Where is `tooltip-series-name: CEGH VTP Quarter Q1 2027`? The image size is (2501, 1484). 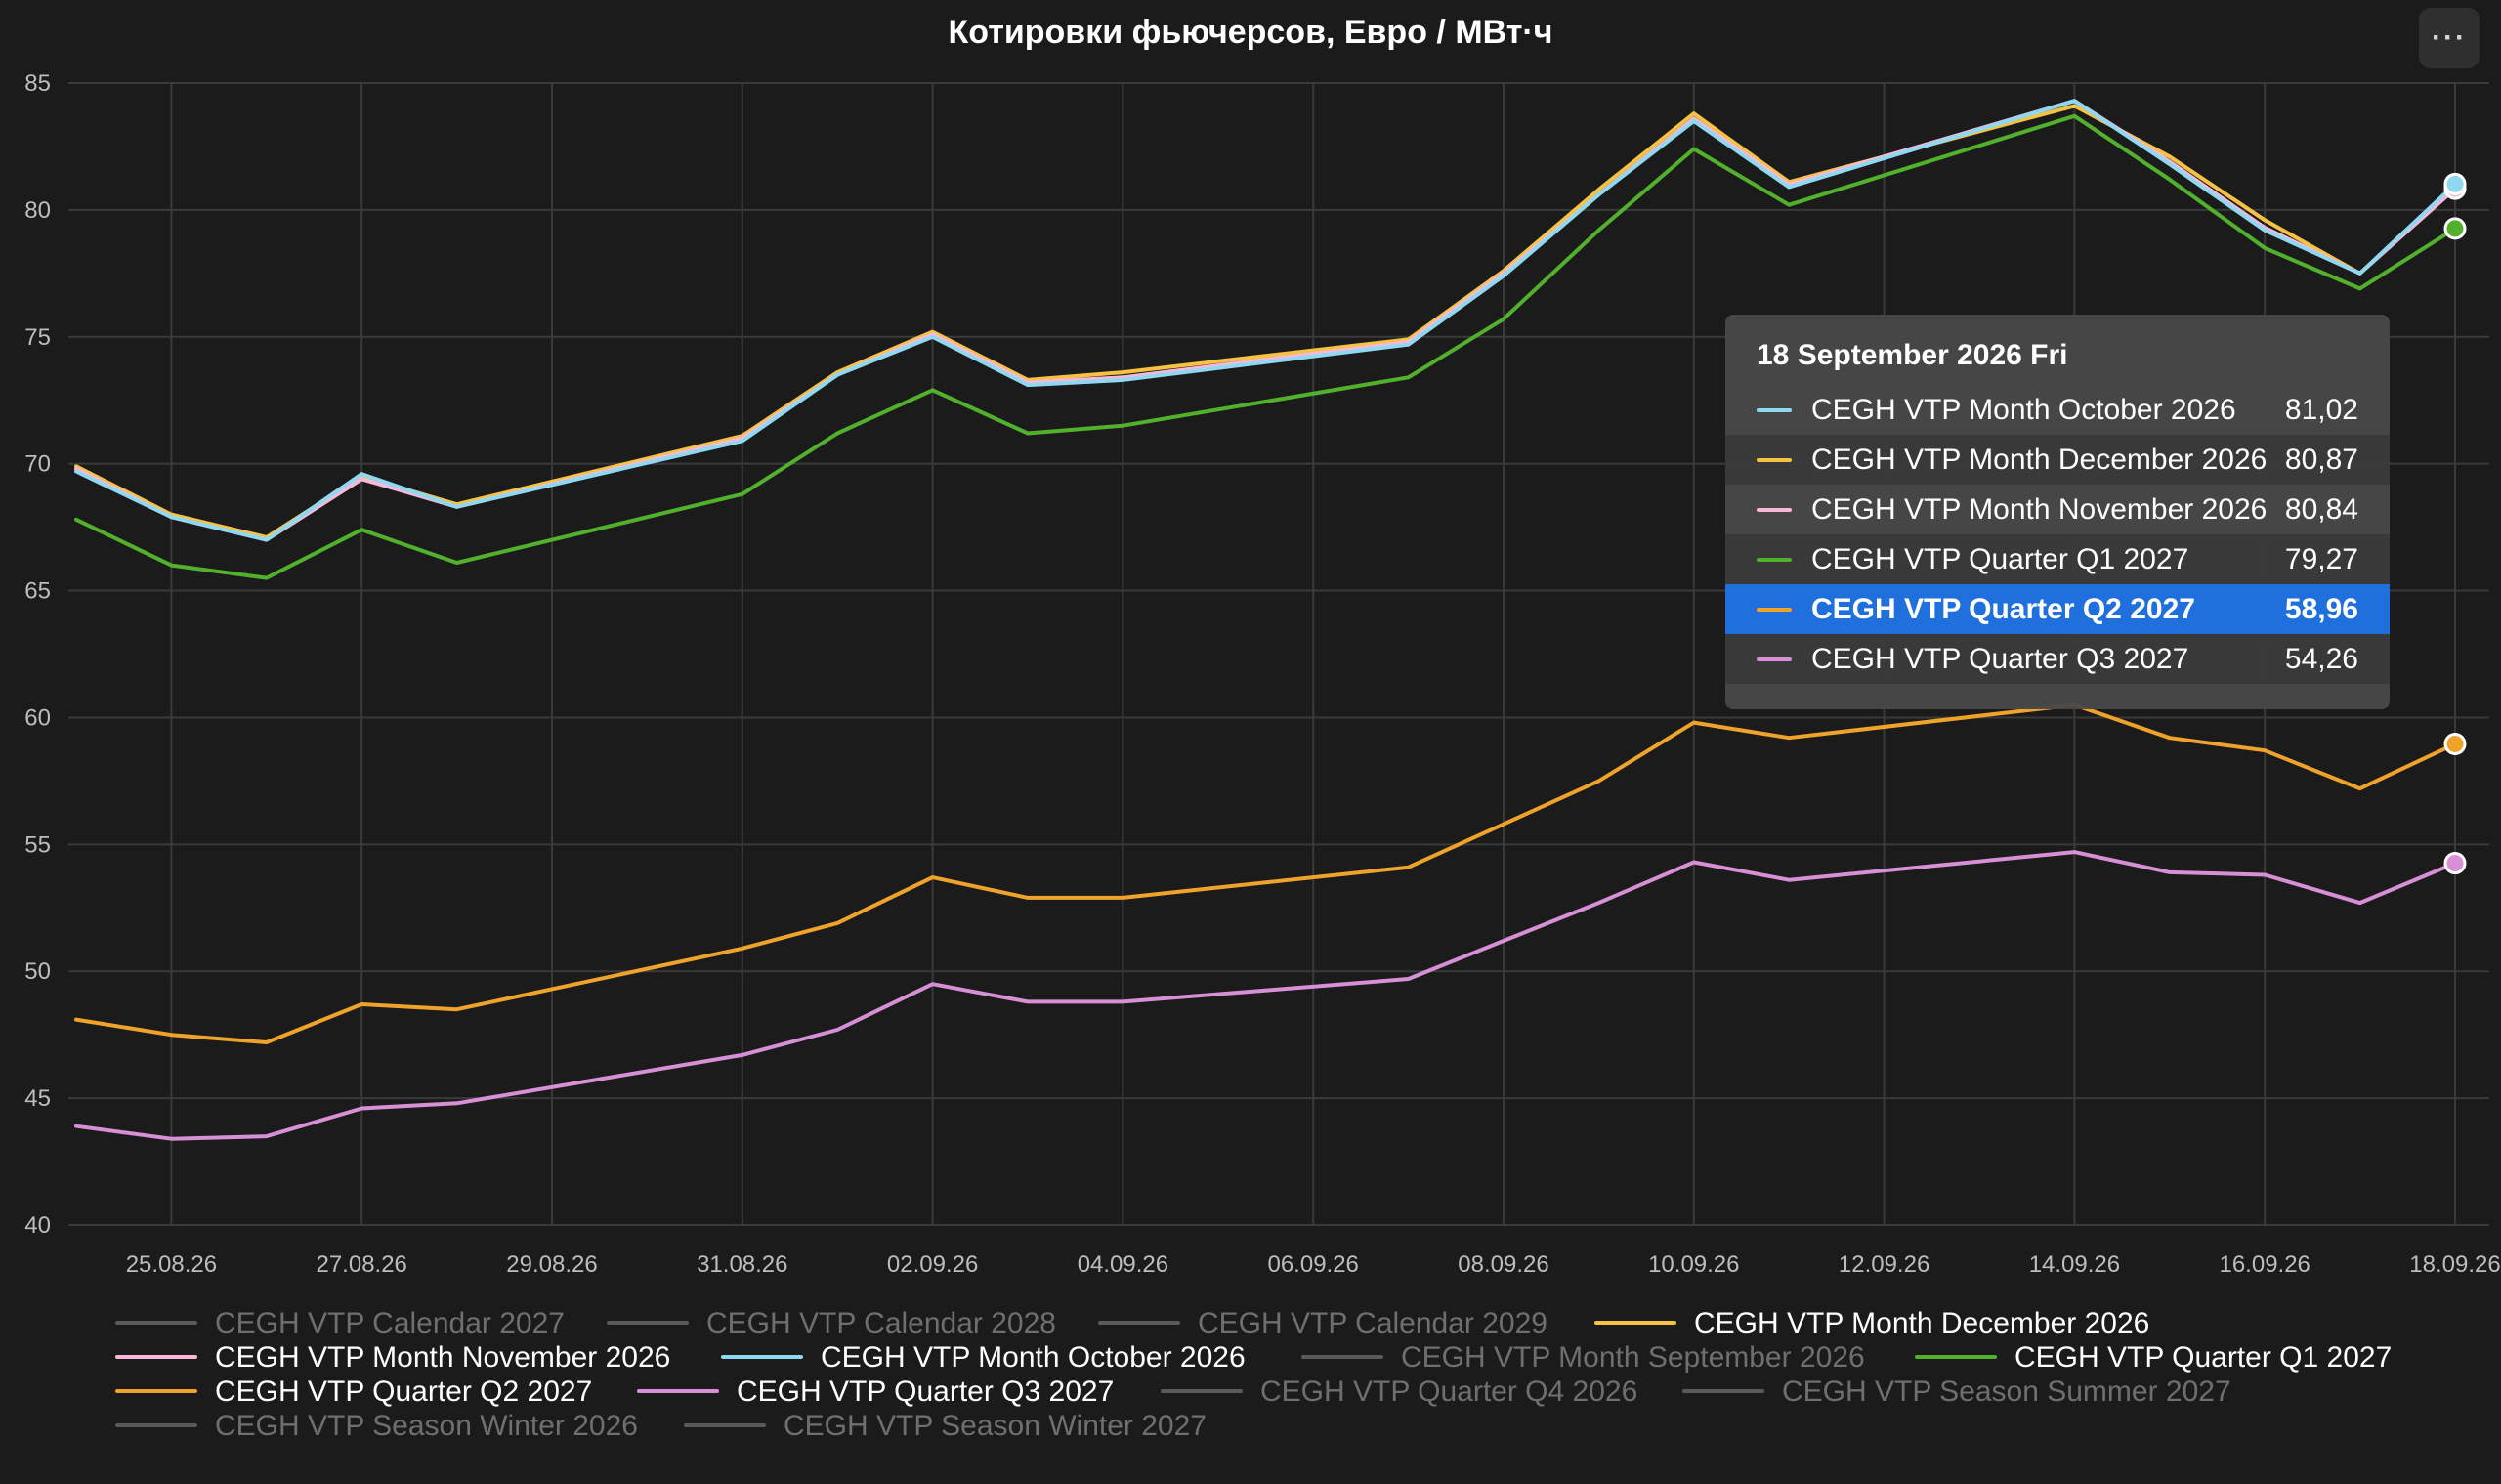 tooltip-series-name: CEGH VTP Quarter Q1 2027 is located at coordinates (2000, 559).